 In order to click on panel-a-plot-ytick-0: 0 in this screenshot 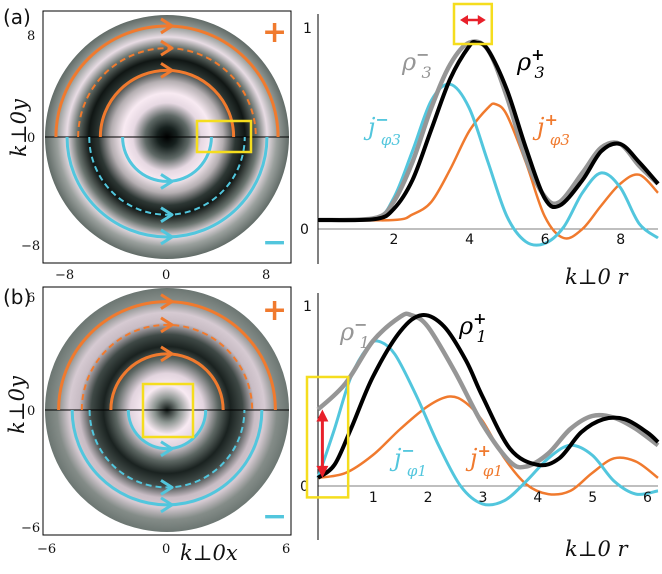, I will do `click(304, 230)`.